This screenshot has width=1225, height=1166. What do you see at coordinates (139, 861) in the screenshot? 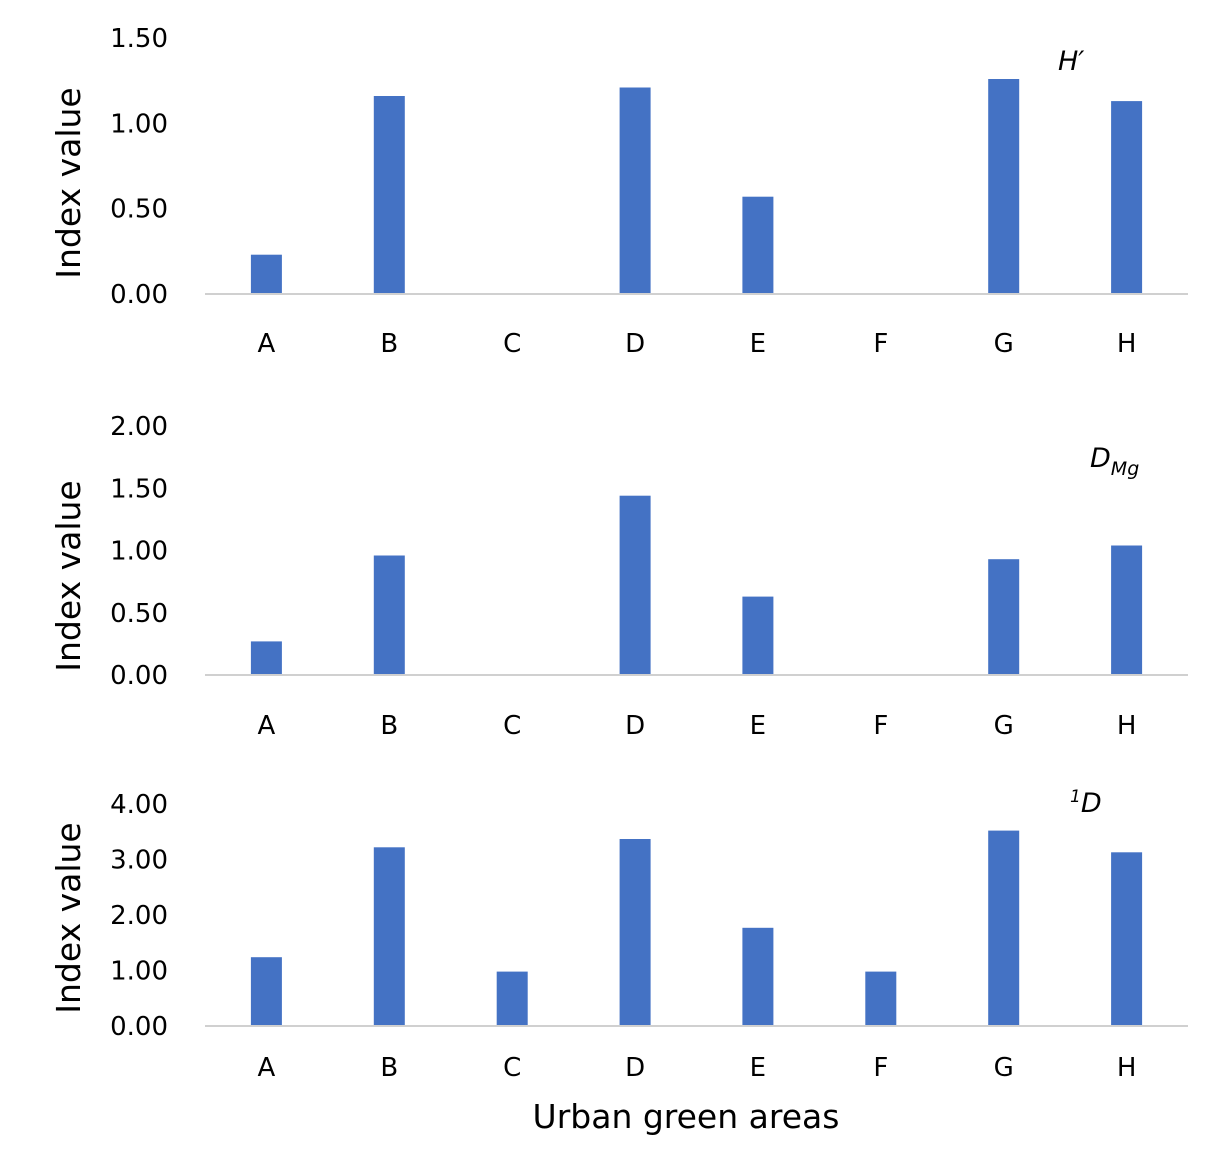
I see `y-tick-label: 3.00` at bounding box center [139, 861].